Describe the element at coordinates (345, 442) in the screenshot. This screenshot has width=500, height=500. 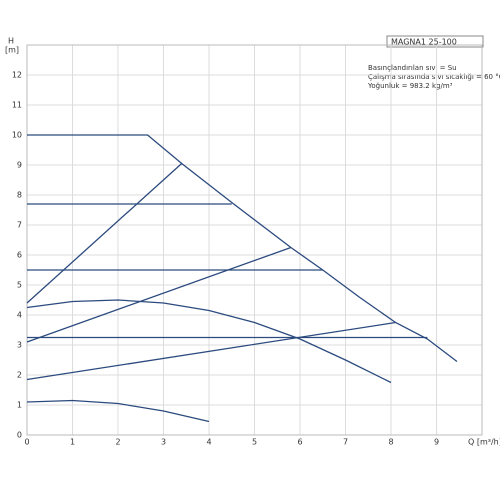
I see `x-tick-label: 7` at that location.